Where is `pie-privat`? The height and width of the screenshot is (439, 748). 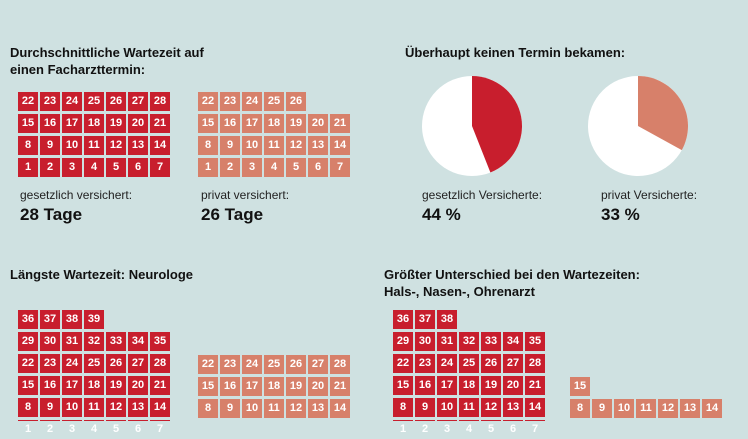
pie-privat is located at coordinates (638, 126).